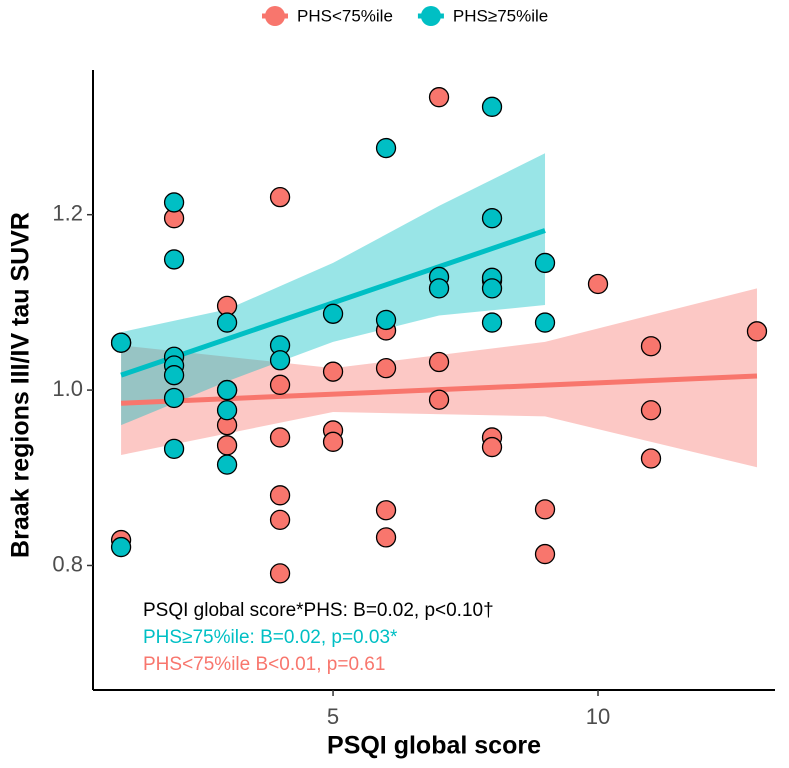 Image resolution: width=789 pixels, height=768 pixels. Describe the element at coordinates (264, 664) in the screenshot. I see `annotation: PHS<75%ile B<0.01, p=0.61` at that location.